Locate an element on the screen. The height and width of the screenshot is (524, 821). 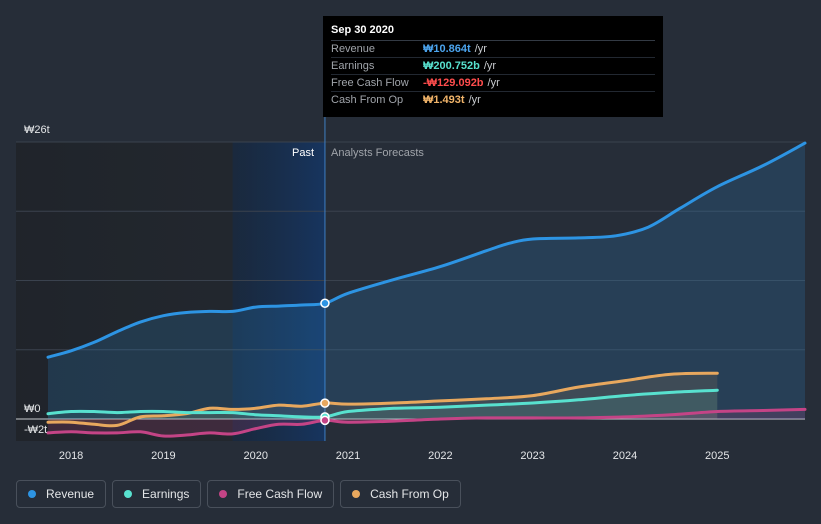
legend-item-cash-from-op: Cash From Op is located at coordinates (400, 494).